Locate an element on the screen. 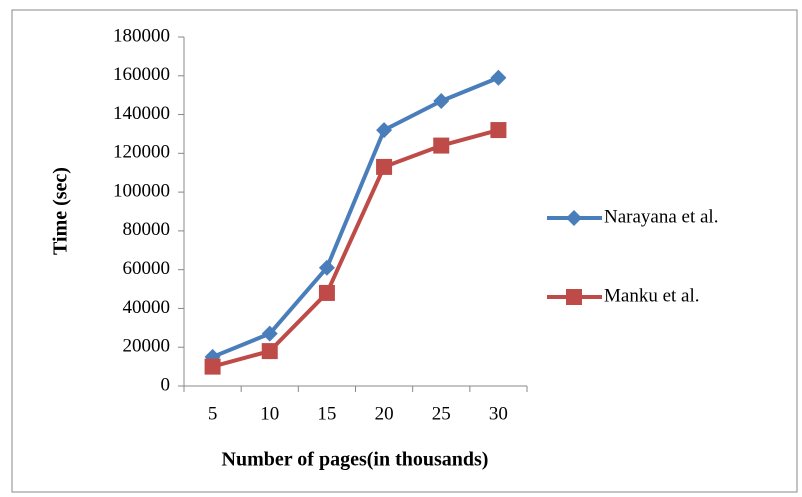 Image resolution: width=802 pixels, height=497 pixels. x-tick-label: 20 is located at coordinates (384, 413).